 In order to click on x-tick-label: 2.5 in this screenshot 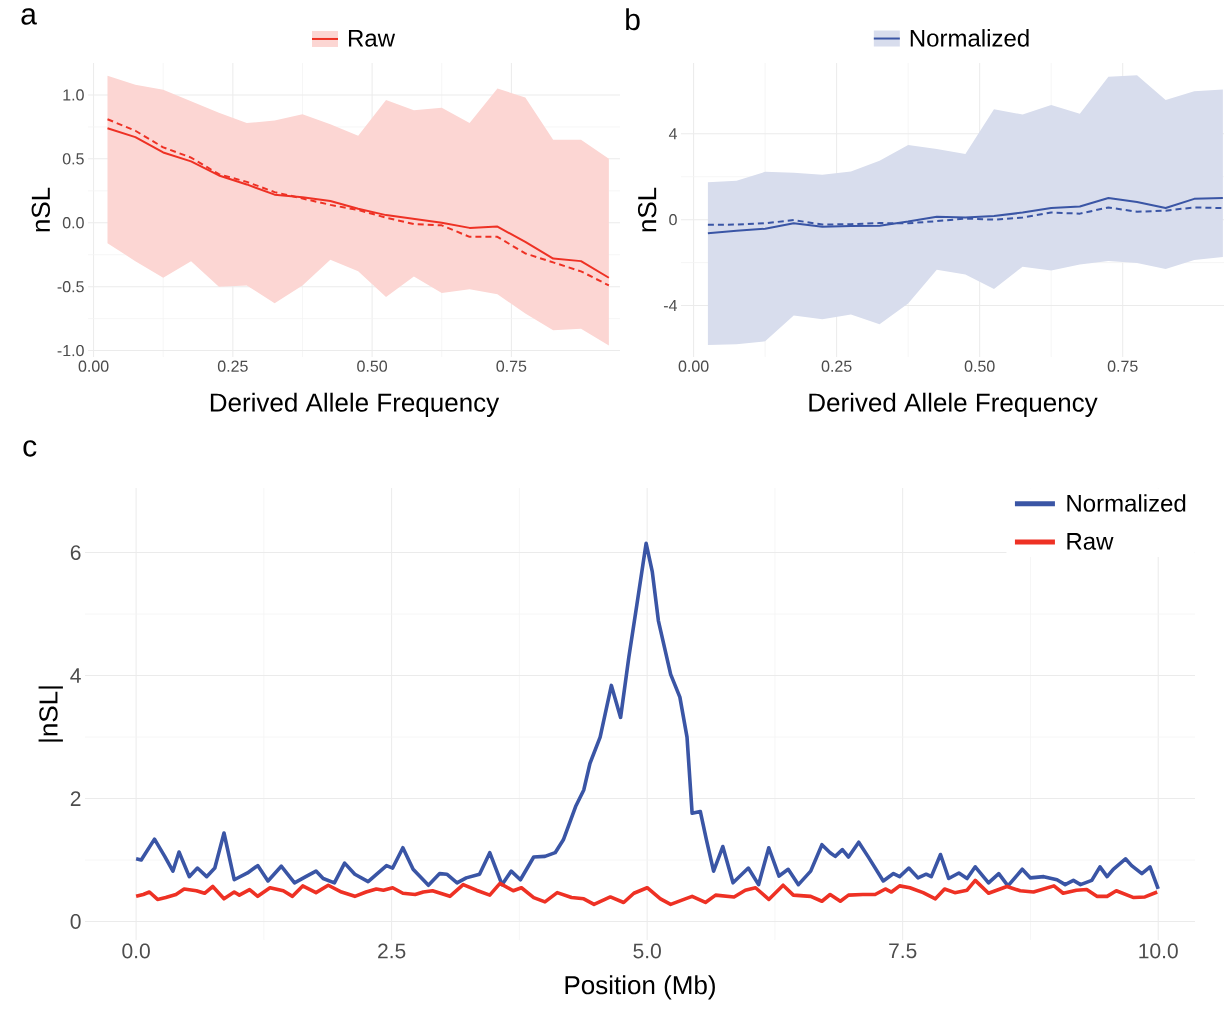, I will do `click(392, 951)`.